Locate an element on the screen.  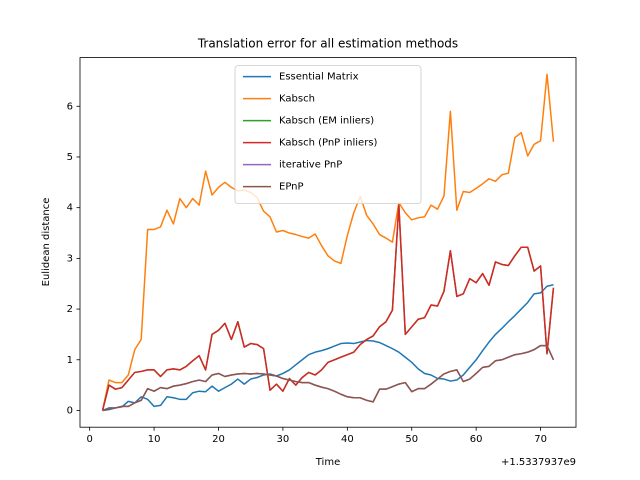
x-tick-label: 50 is located at coordinates (411, 439).